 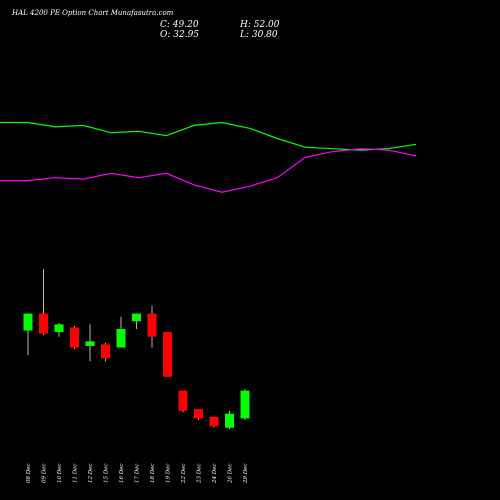 I want to click on x-tick-label: 23 Dec, so click(x=200, y=474).